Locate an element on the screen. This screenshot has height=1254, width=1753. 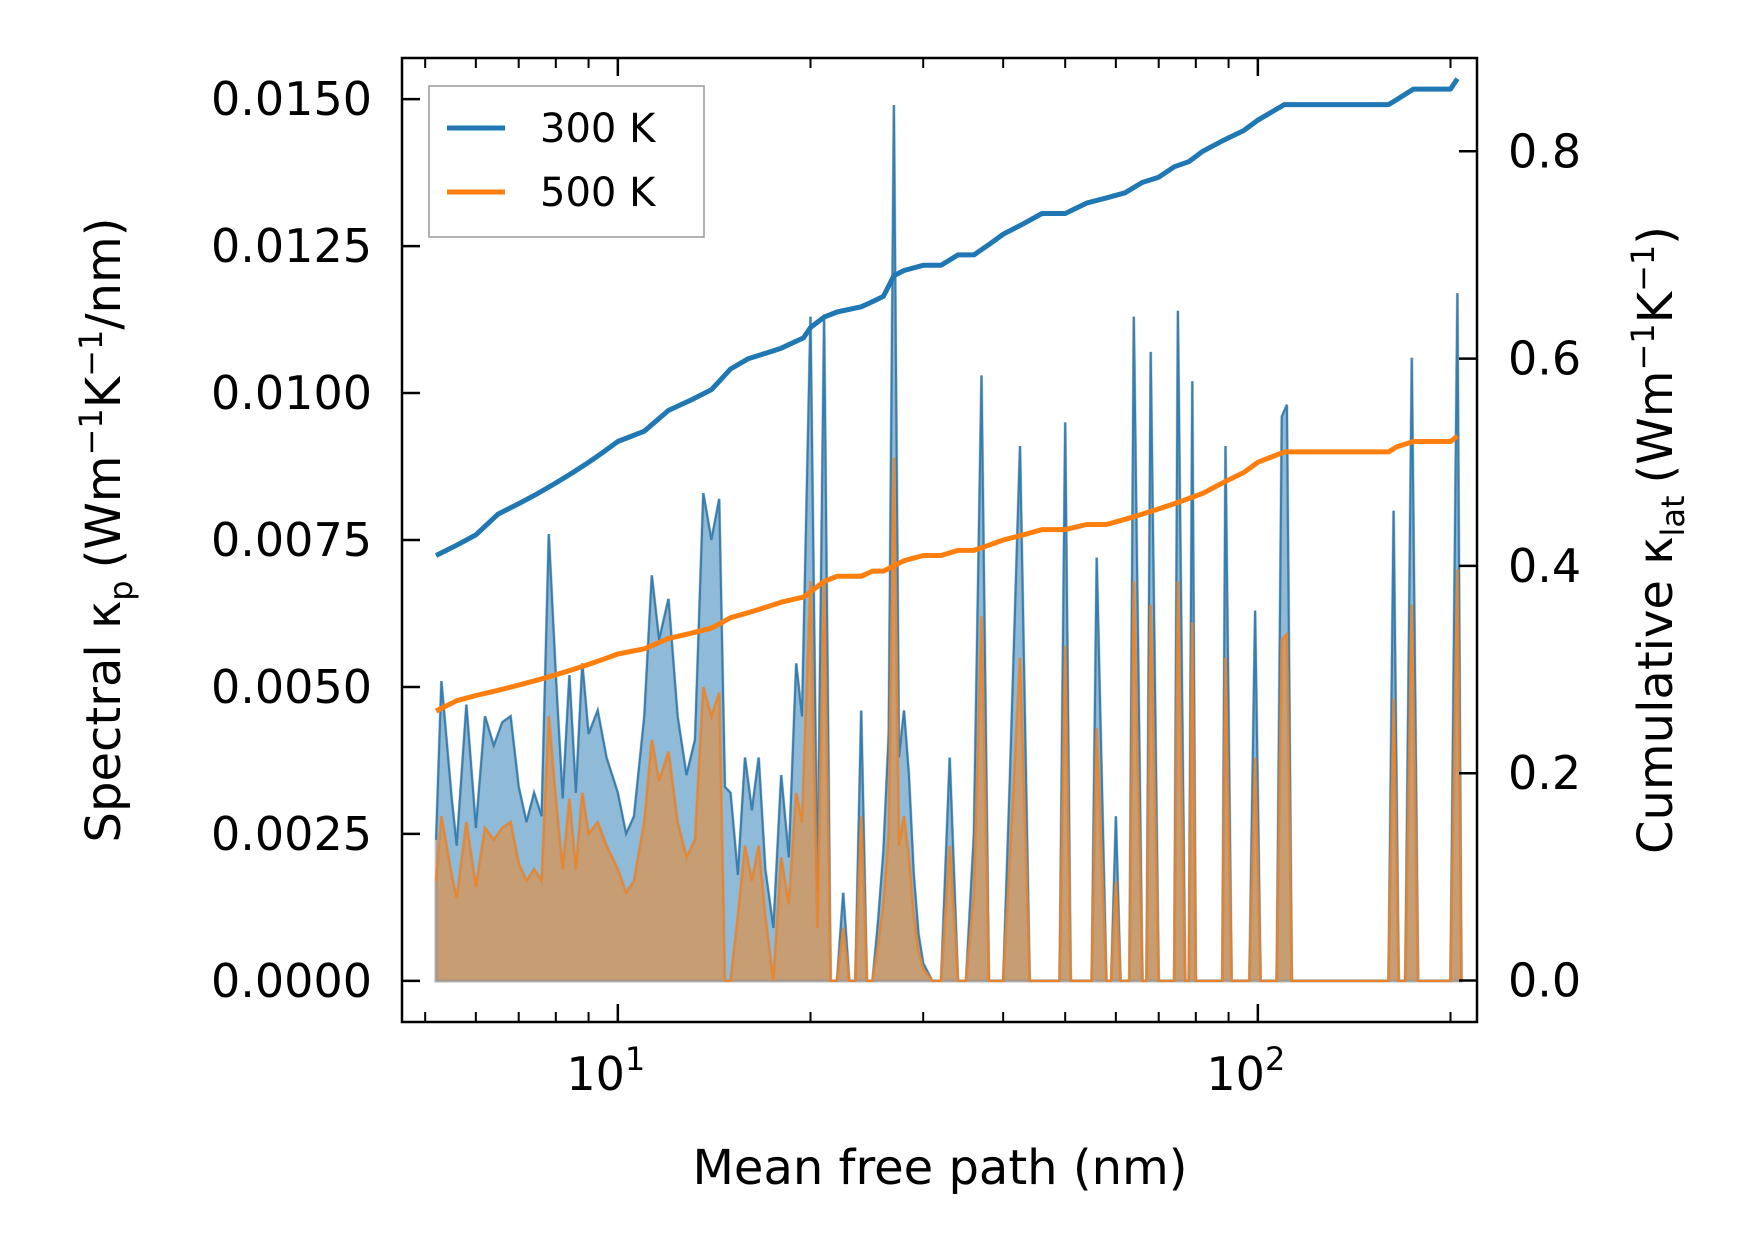
y-left-tick-label: 0.0075 is located at coordinates (291, 540).